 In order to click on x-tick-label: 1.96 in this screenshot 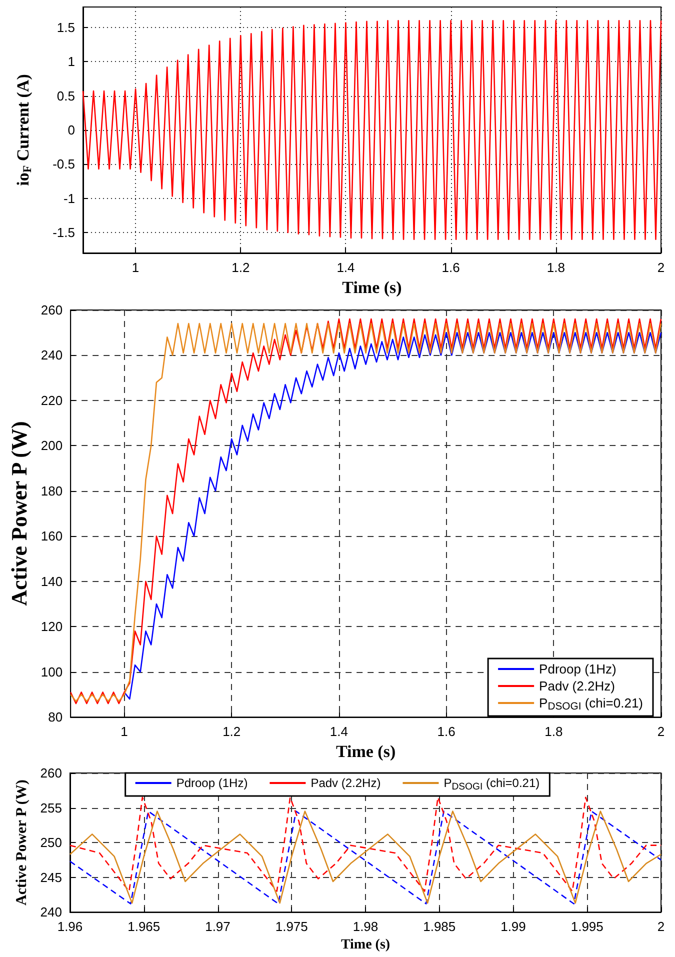, I will do `click(70, 926)`.